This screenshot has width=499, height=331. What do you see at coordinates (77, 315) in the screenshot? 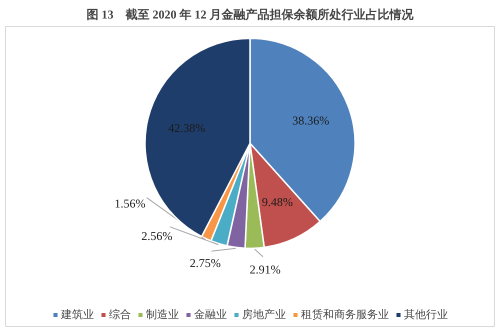
I see `legend-label: 建筑业` at bounding box center [77, 315].